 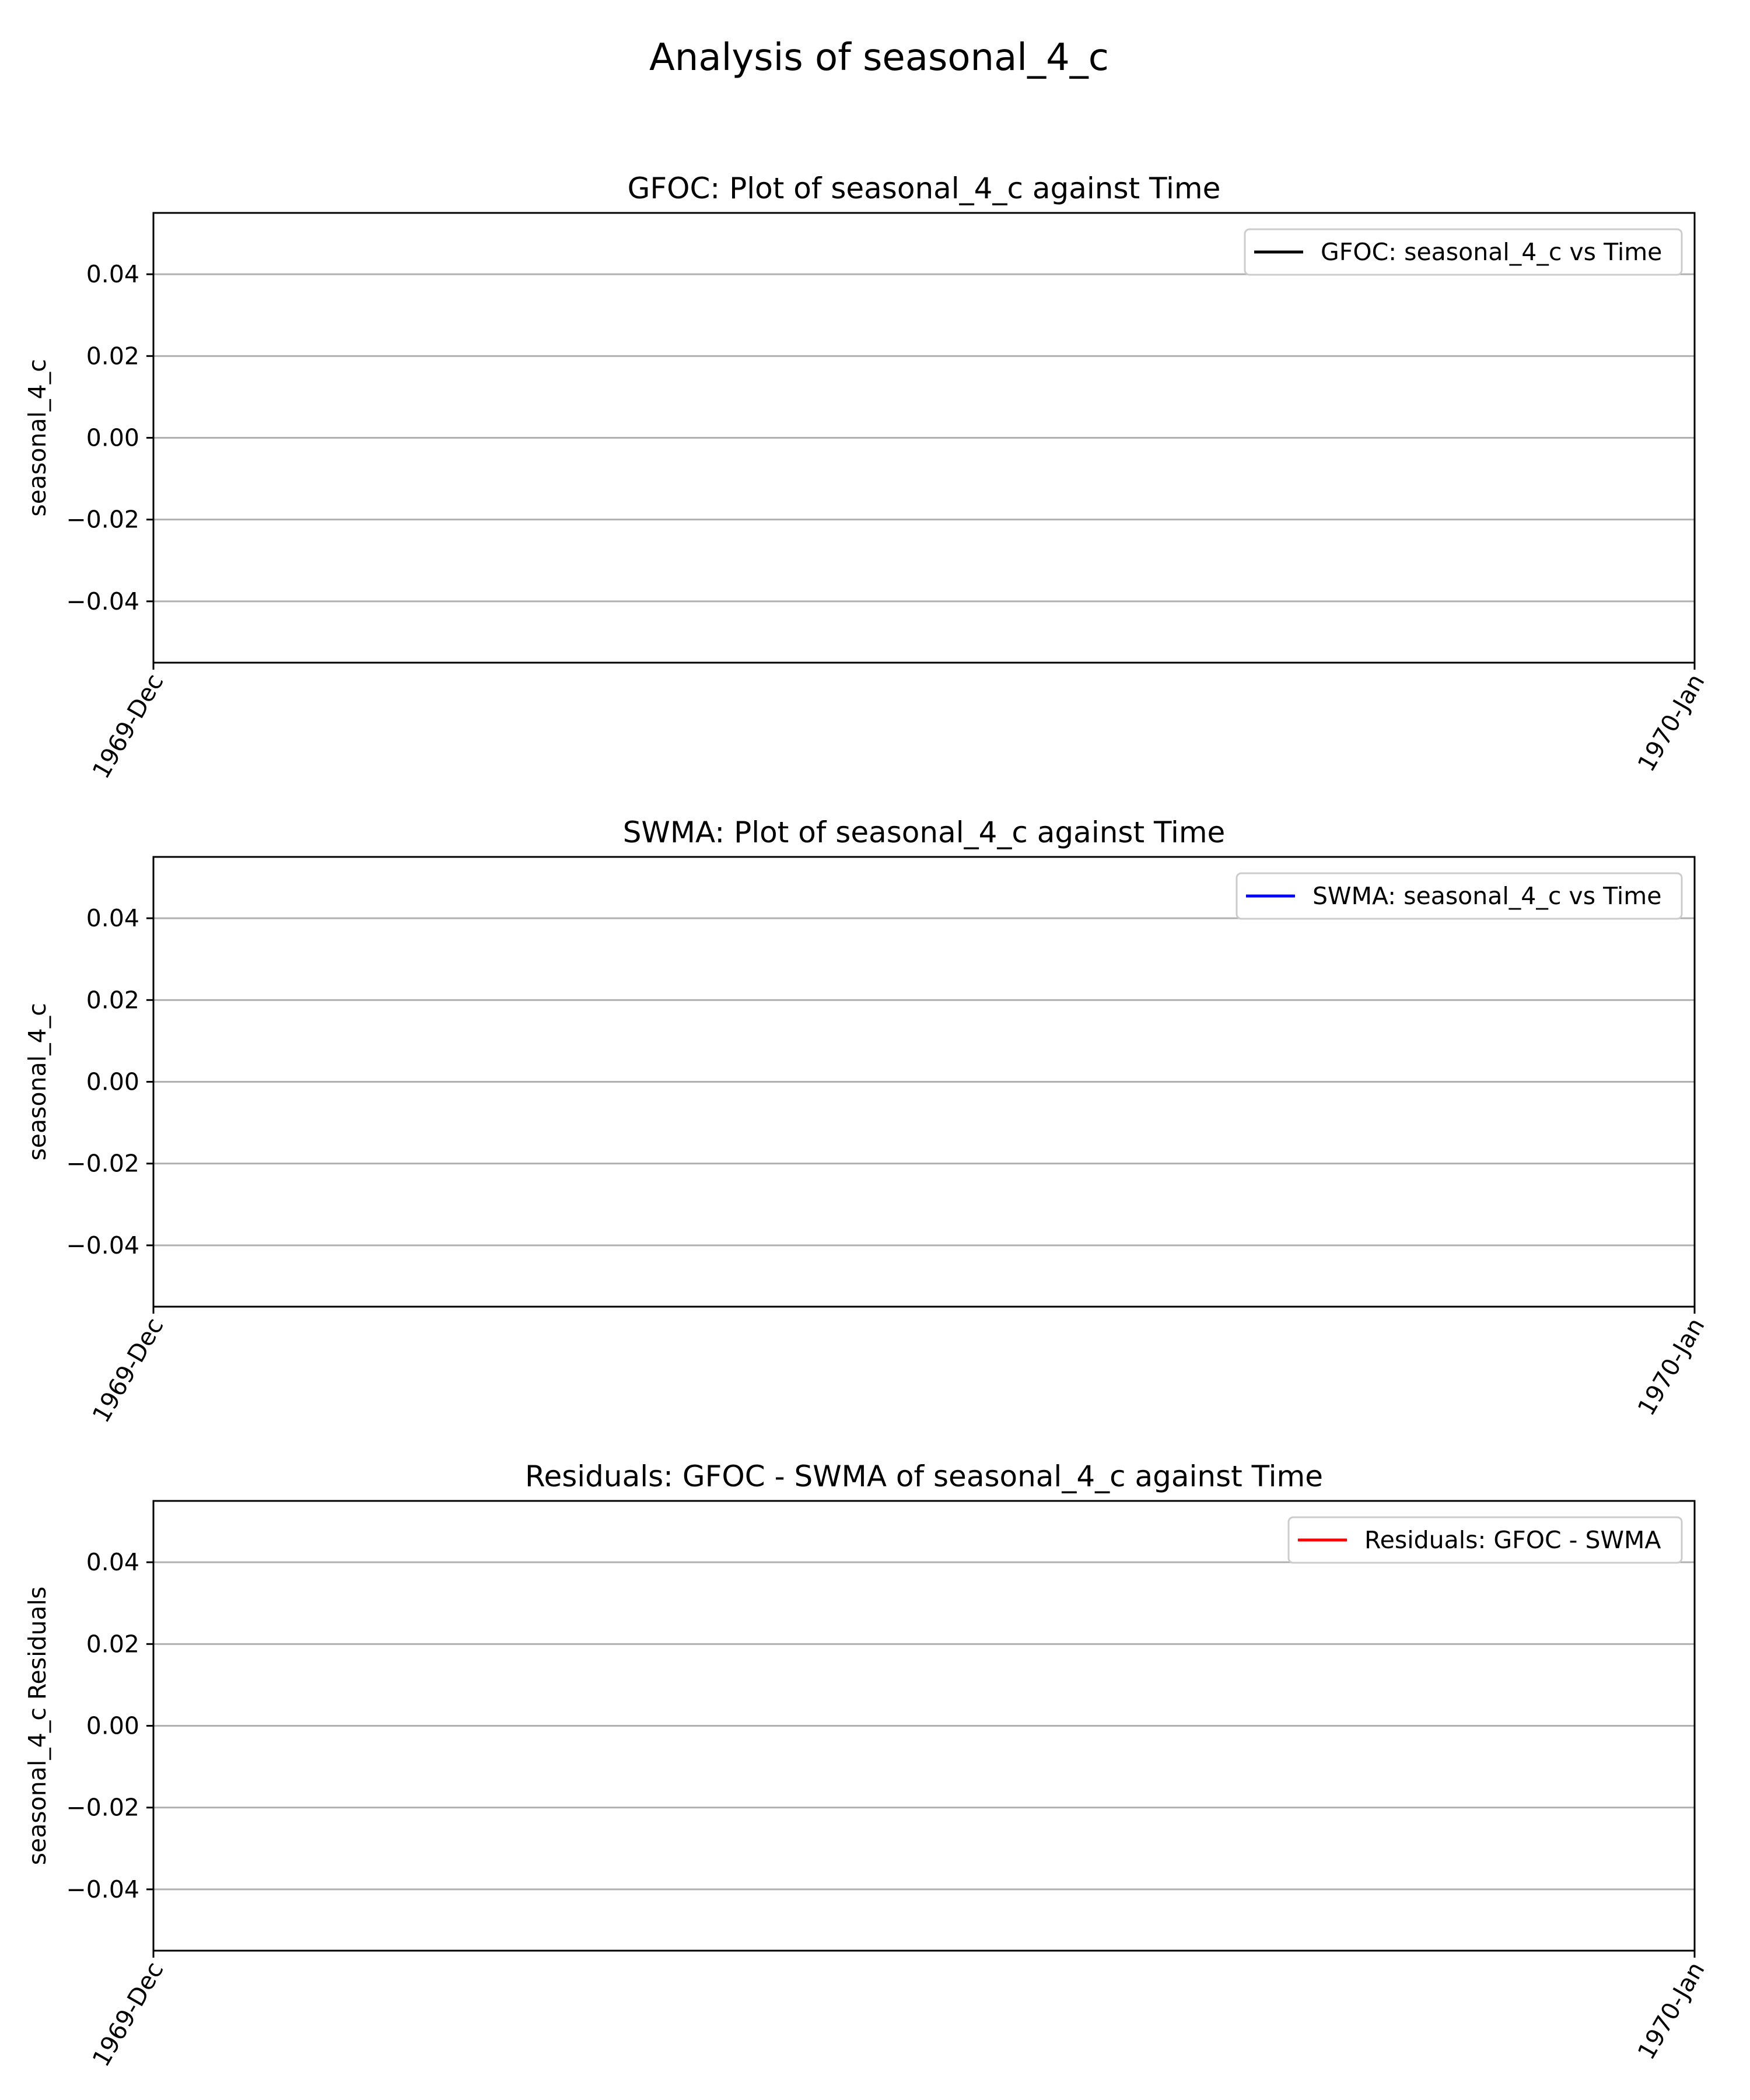 I want to click on legend: SWMA: seasonal_4_c vs Time, so click(x=1459, y=896).